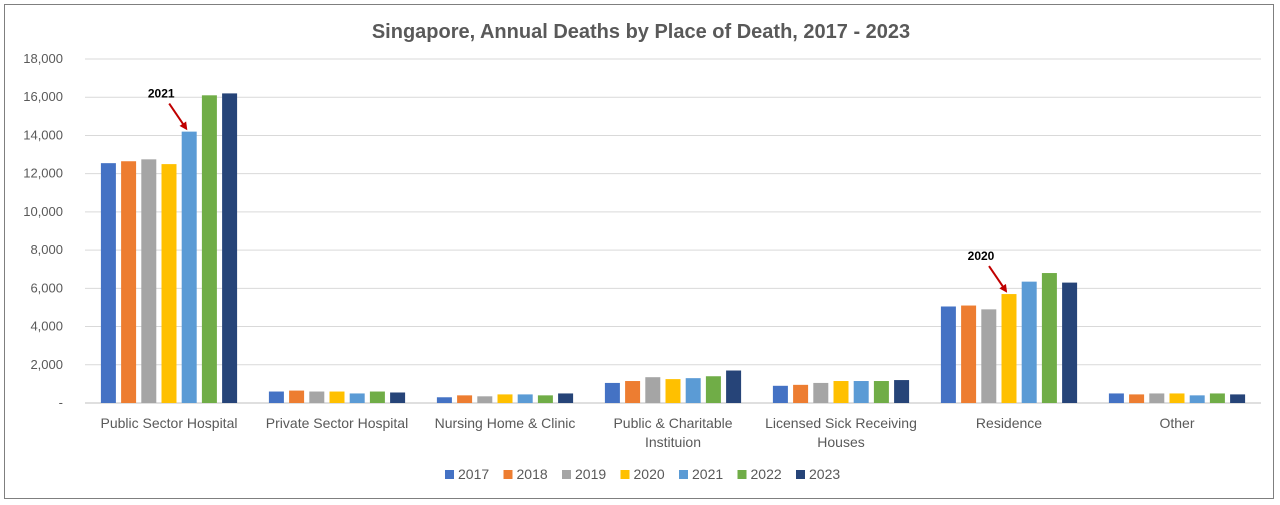  Describe the element at coordinates (43, 211) in the screenshot. I see `y-tick-label: 10,000` at that location.